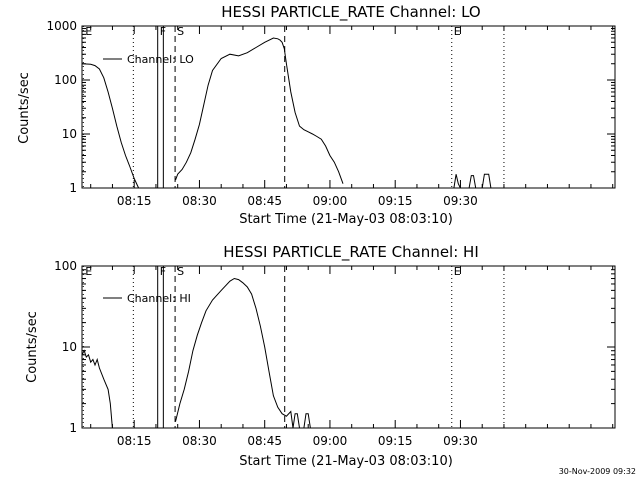 Image resolution: width=640 pixels, height=480 pixels. Describe the element at coordinates (351, 252) in the screenshot. I see `chart-title: HESSI PARTICLE_RATE Channel: HI` at that location.